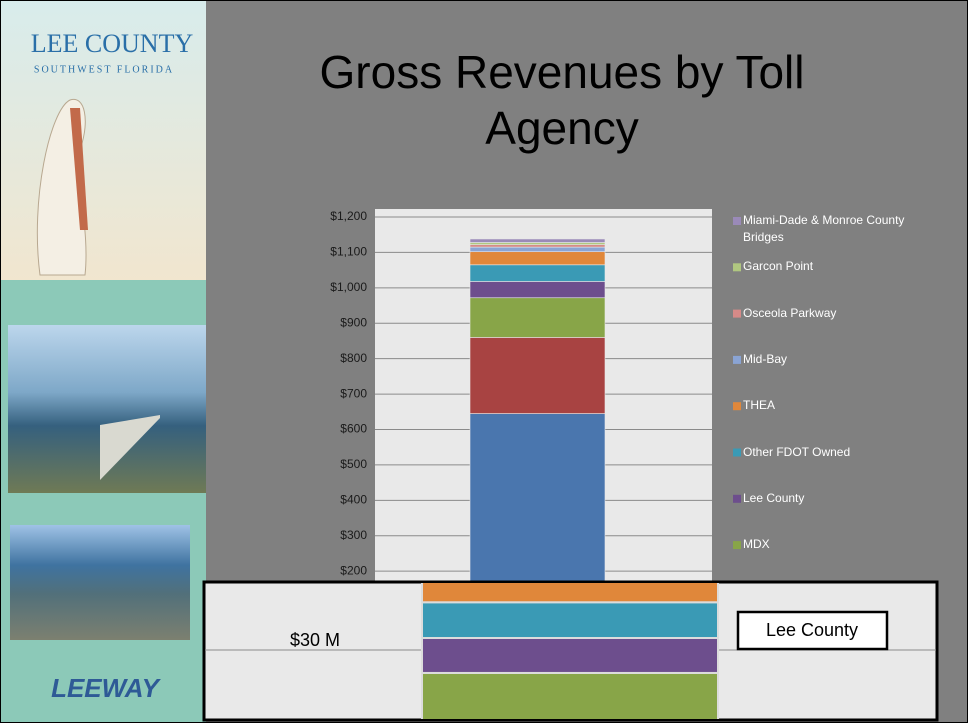 This screenshot has height=723, width=968. I want to click on y-tick-label: $600, so click(353, 429).